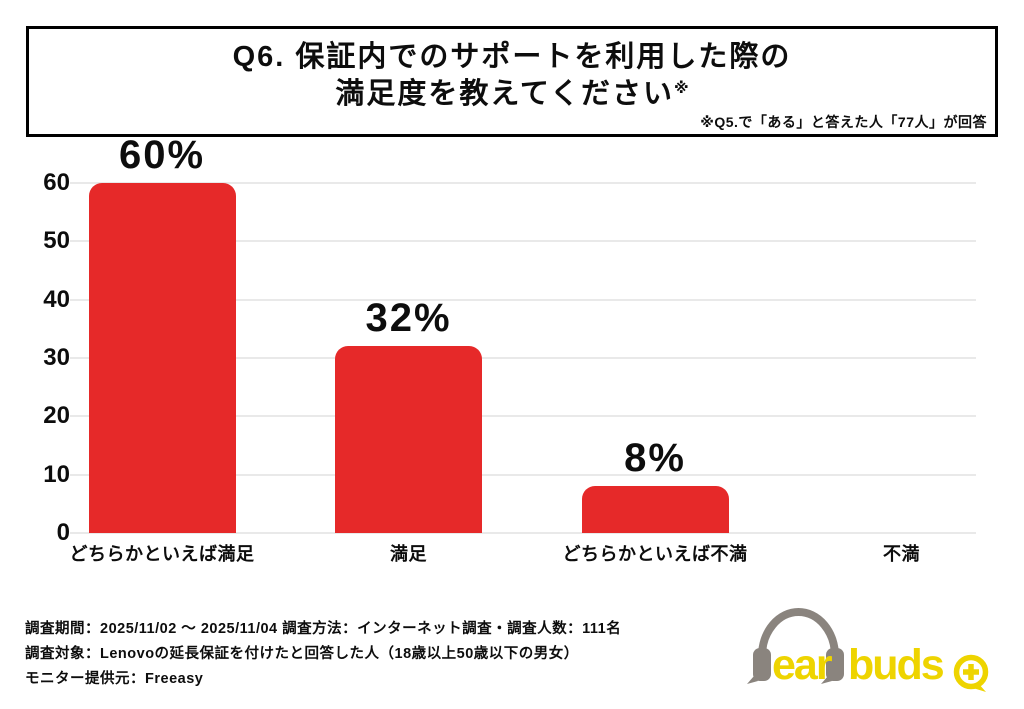  I want to click on logo-text-buds: buds, so click(896, 665).